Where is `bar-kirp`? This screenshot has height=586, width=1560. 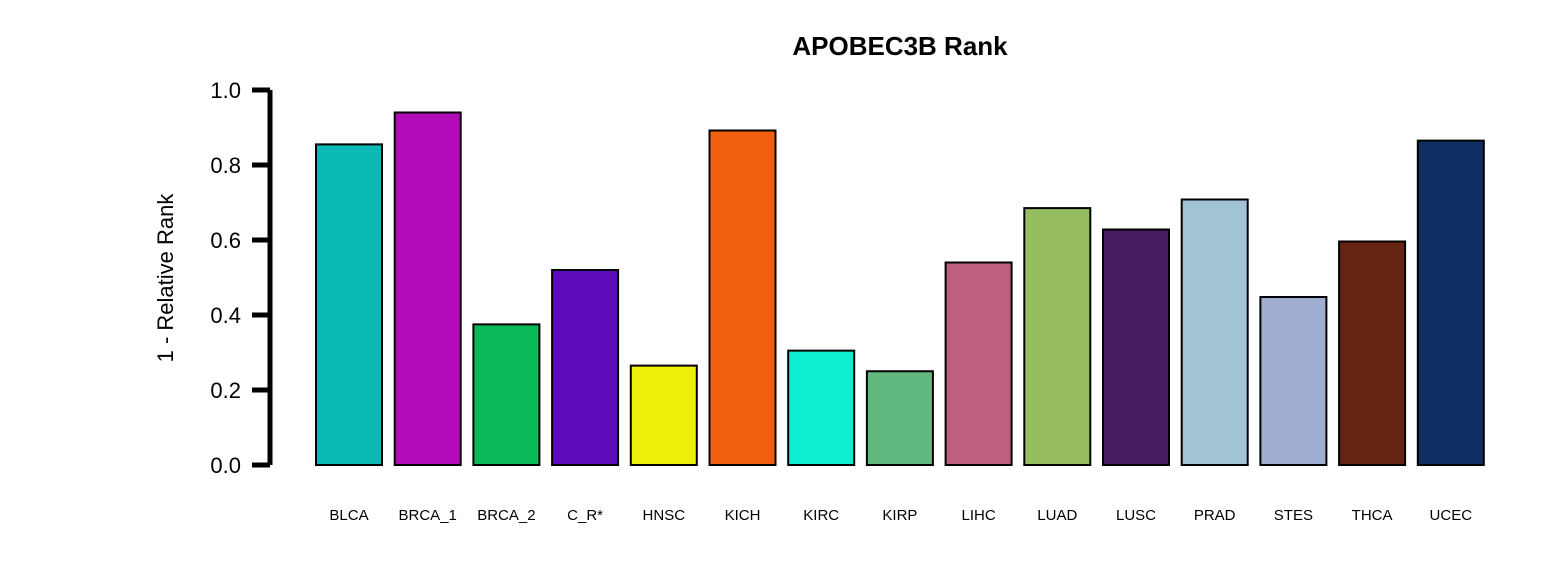 bar-kirp is located at coordinates (899, 418).